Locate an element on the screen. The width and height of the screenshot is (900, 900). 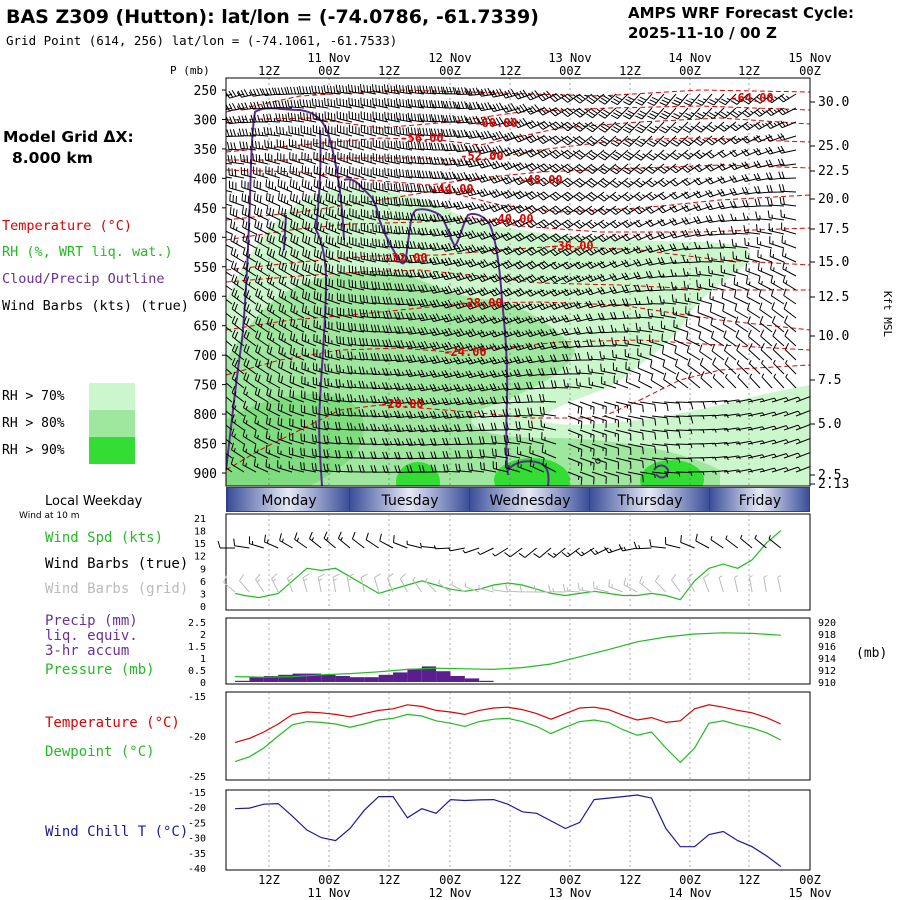
height-tick-label: 7.5 is located at coordinates (829, 380).